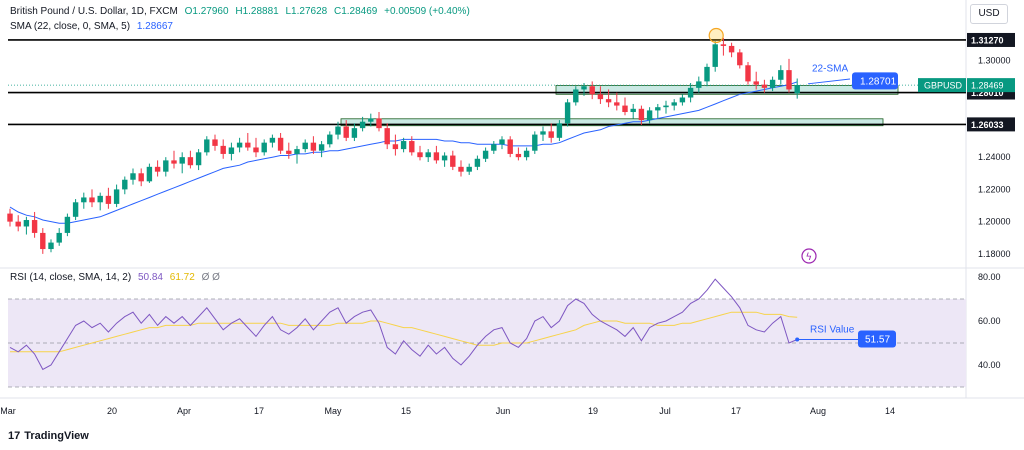 This screenshot has height=450, width=1024. What do you see at coordinates (259, 411) in the screenshot?
I see `time-tick-label: 17` at bounding box center [259, 411].